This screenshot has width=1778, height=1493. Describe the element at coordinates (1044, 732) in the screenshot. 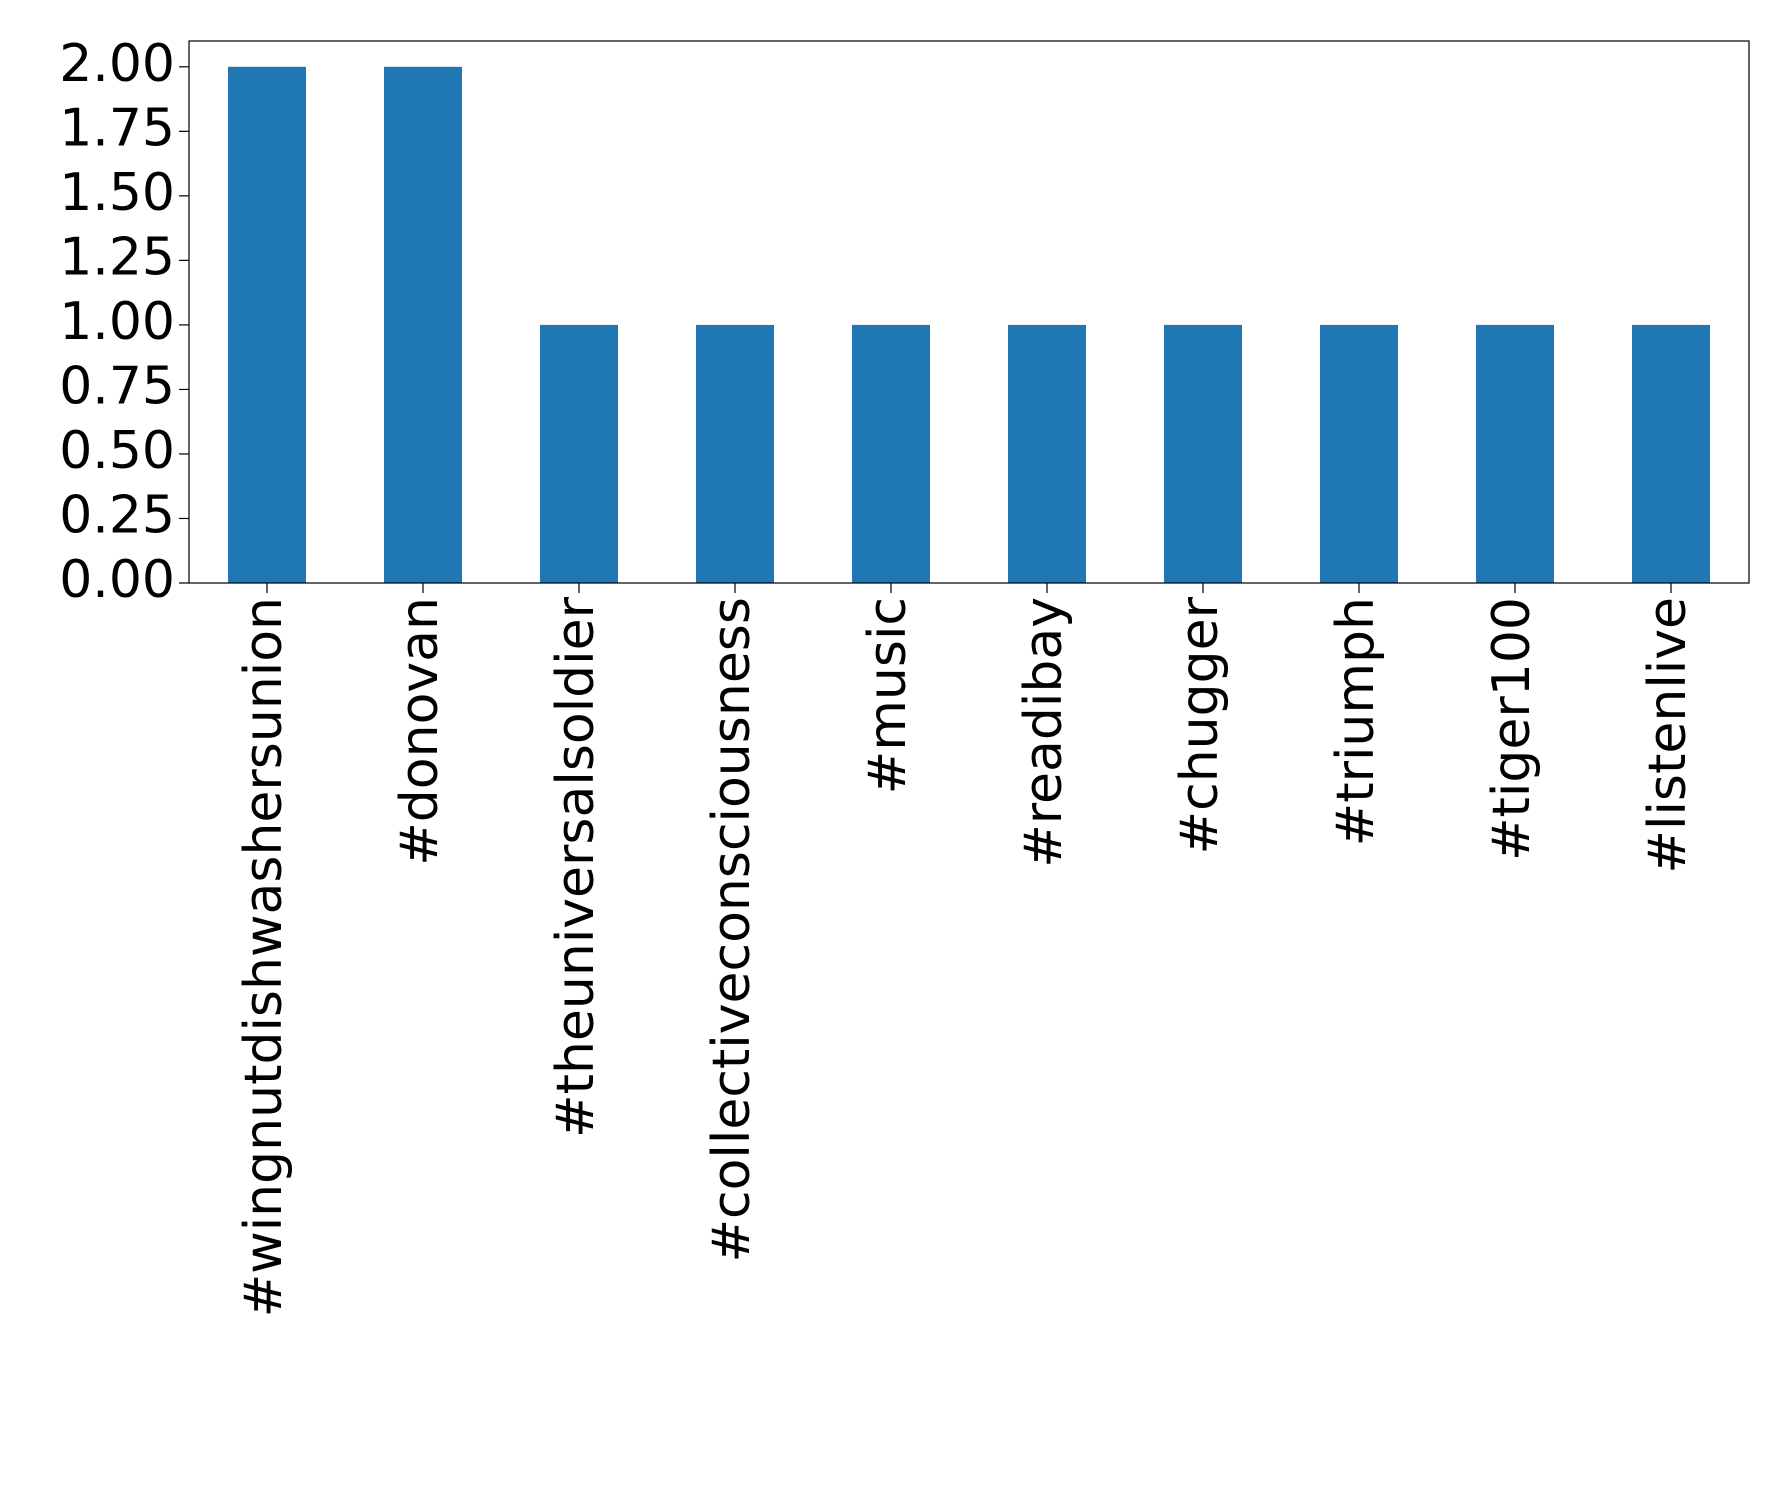

I see `x-tick-label: #readibay` at that location.